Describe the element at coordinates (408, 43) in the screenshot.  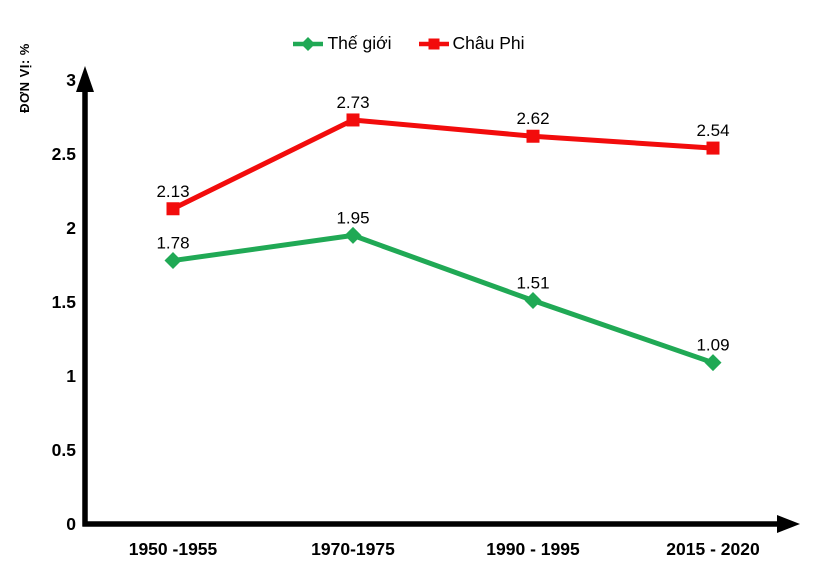
I see `chart-legend: Thế giới Châu Phi` at that location.